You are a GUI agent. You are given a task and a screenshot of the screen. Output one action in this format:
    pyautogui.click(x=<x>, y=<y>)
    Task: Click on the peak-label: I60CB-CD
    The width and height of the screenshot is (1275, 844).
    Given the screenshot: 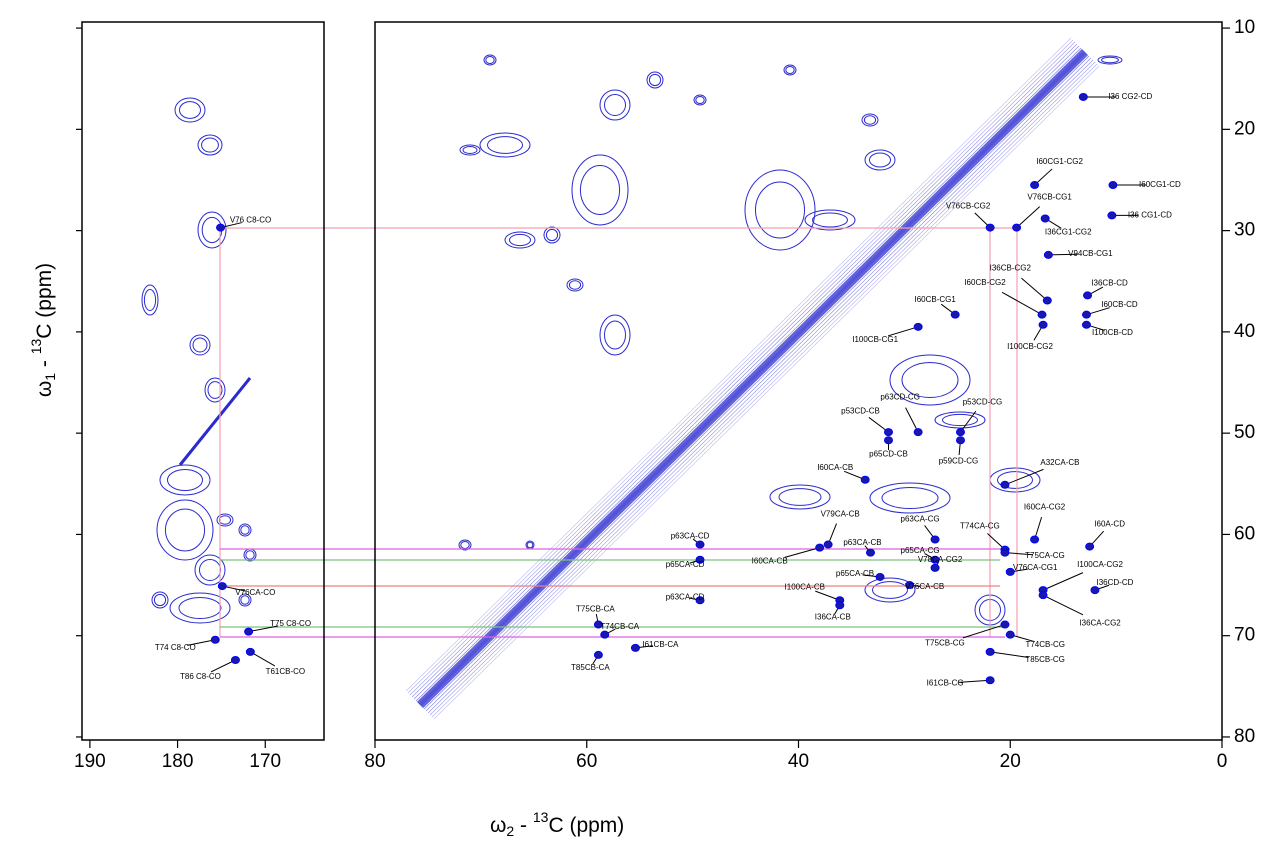 What is the action you would take?
    pyautogui.click(x=1119, y=304)
    